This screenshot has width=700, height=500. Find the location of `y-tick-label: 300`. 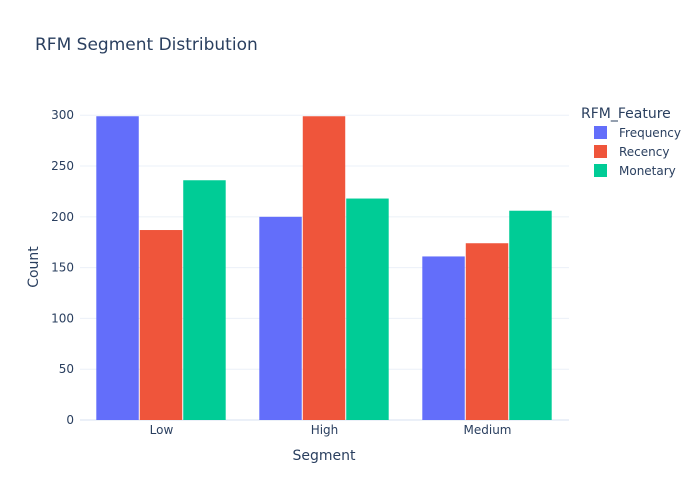

y-tick-label: 300 is located at coordinates (62, 115).